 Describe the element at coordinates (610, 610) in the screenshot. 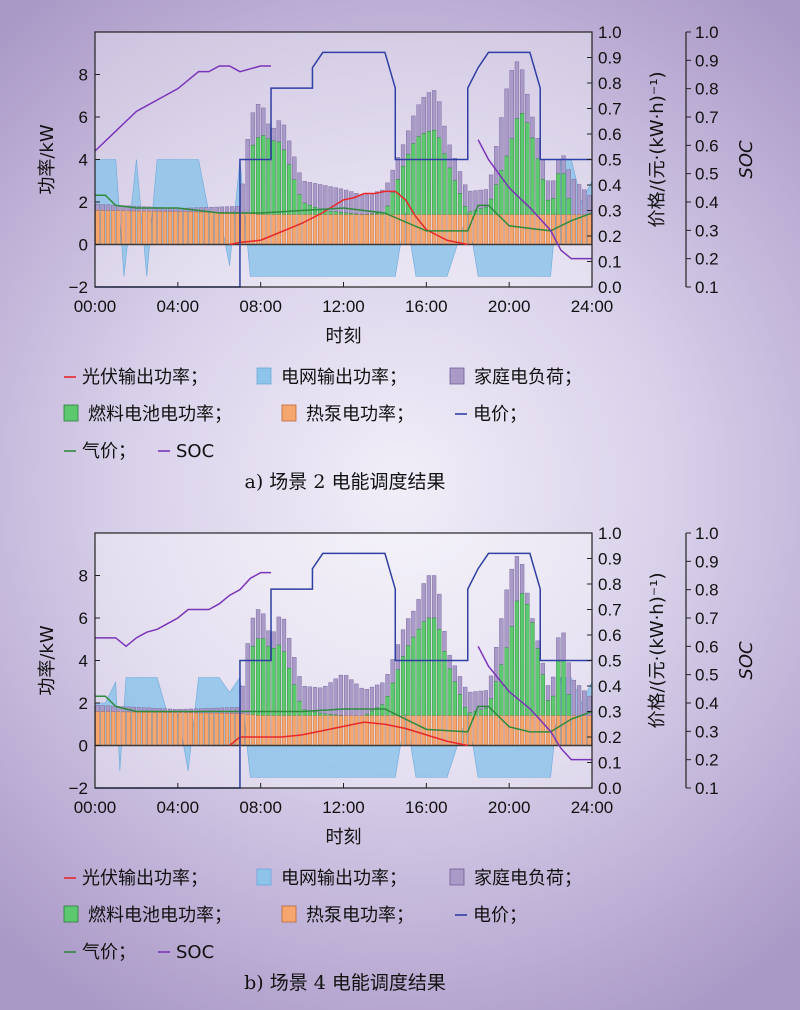

I see `price-tick-label: 0.7` at that location.